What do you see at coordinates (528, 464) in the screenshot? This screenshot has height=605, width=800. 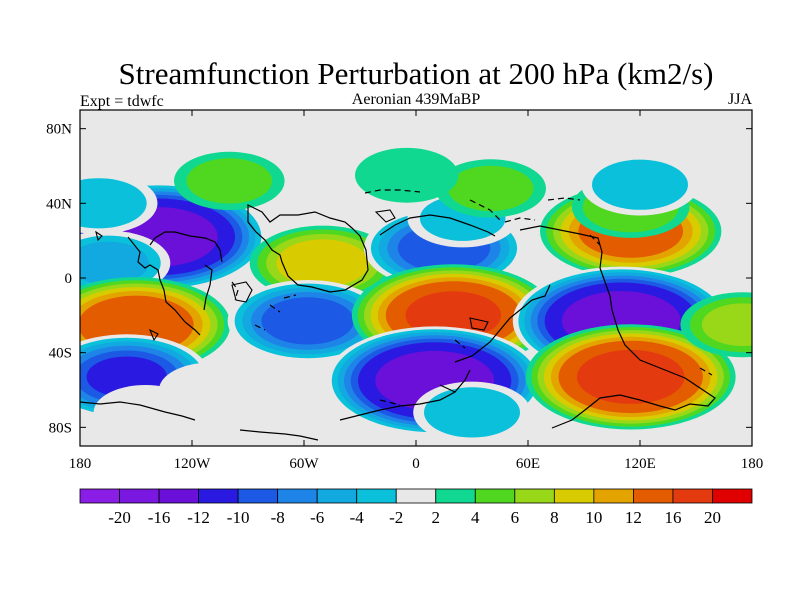 I see `x-tick-label-4: 60E` at bounding box center [528, 464].